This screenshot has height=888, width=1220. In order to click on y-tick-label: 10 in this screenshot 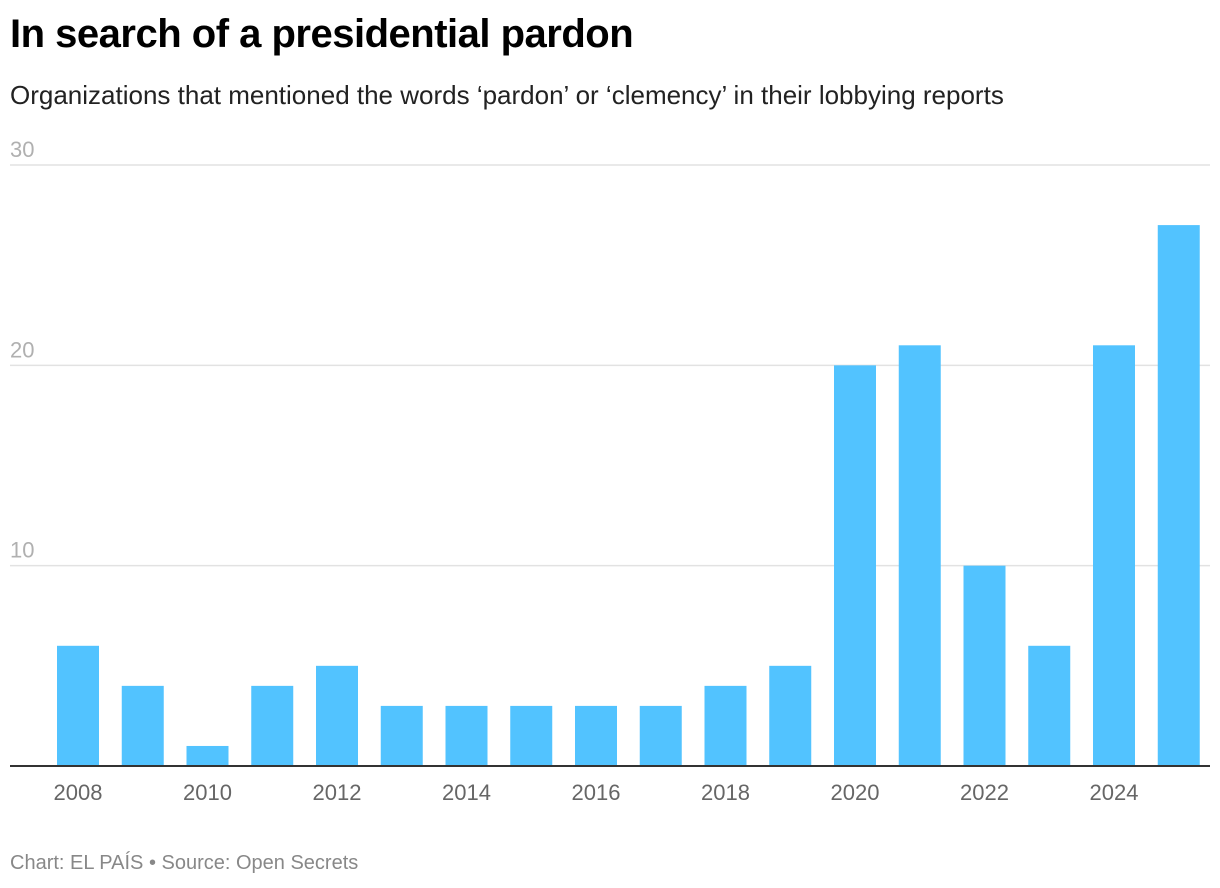, I will do `click(22, 550)`.